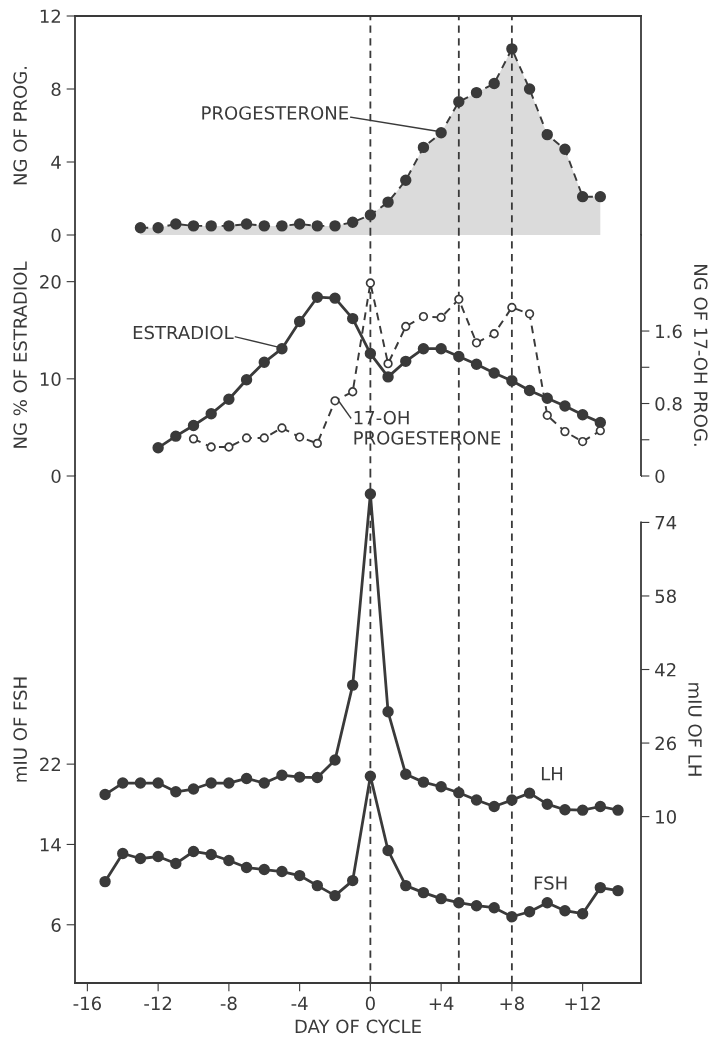  What do you see at coordinates (228, 1003) in the screenshot?
I see `x-tick-label: -8` at bounding box center [228, 1003].